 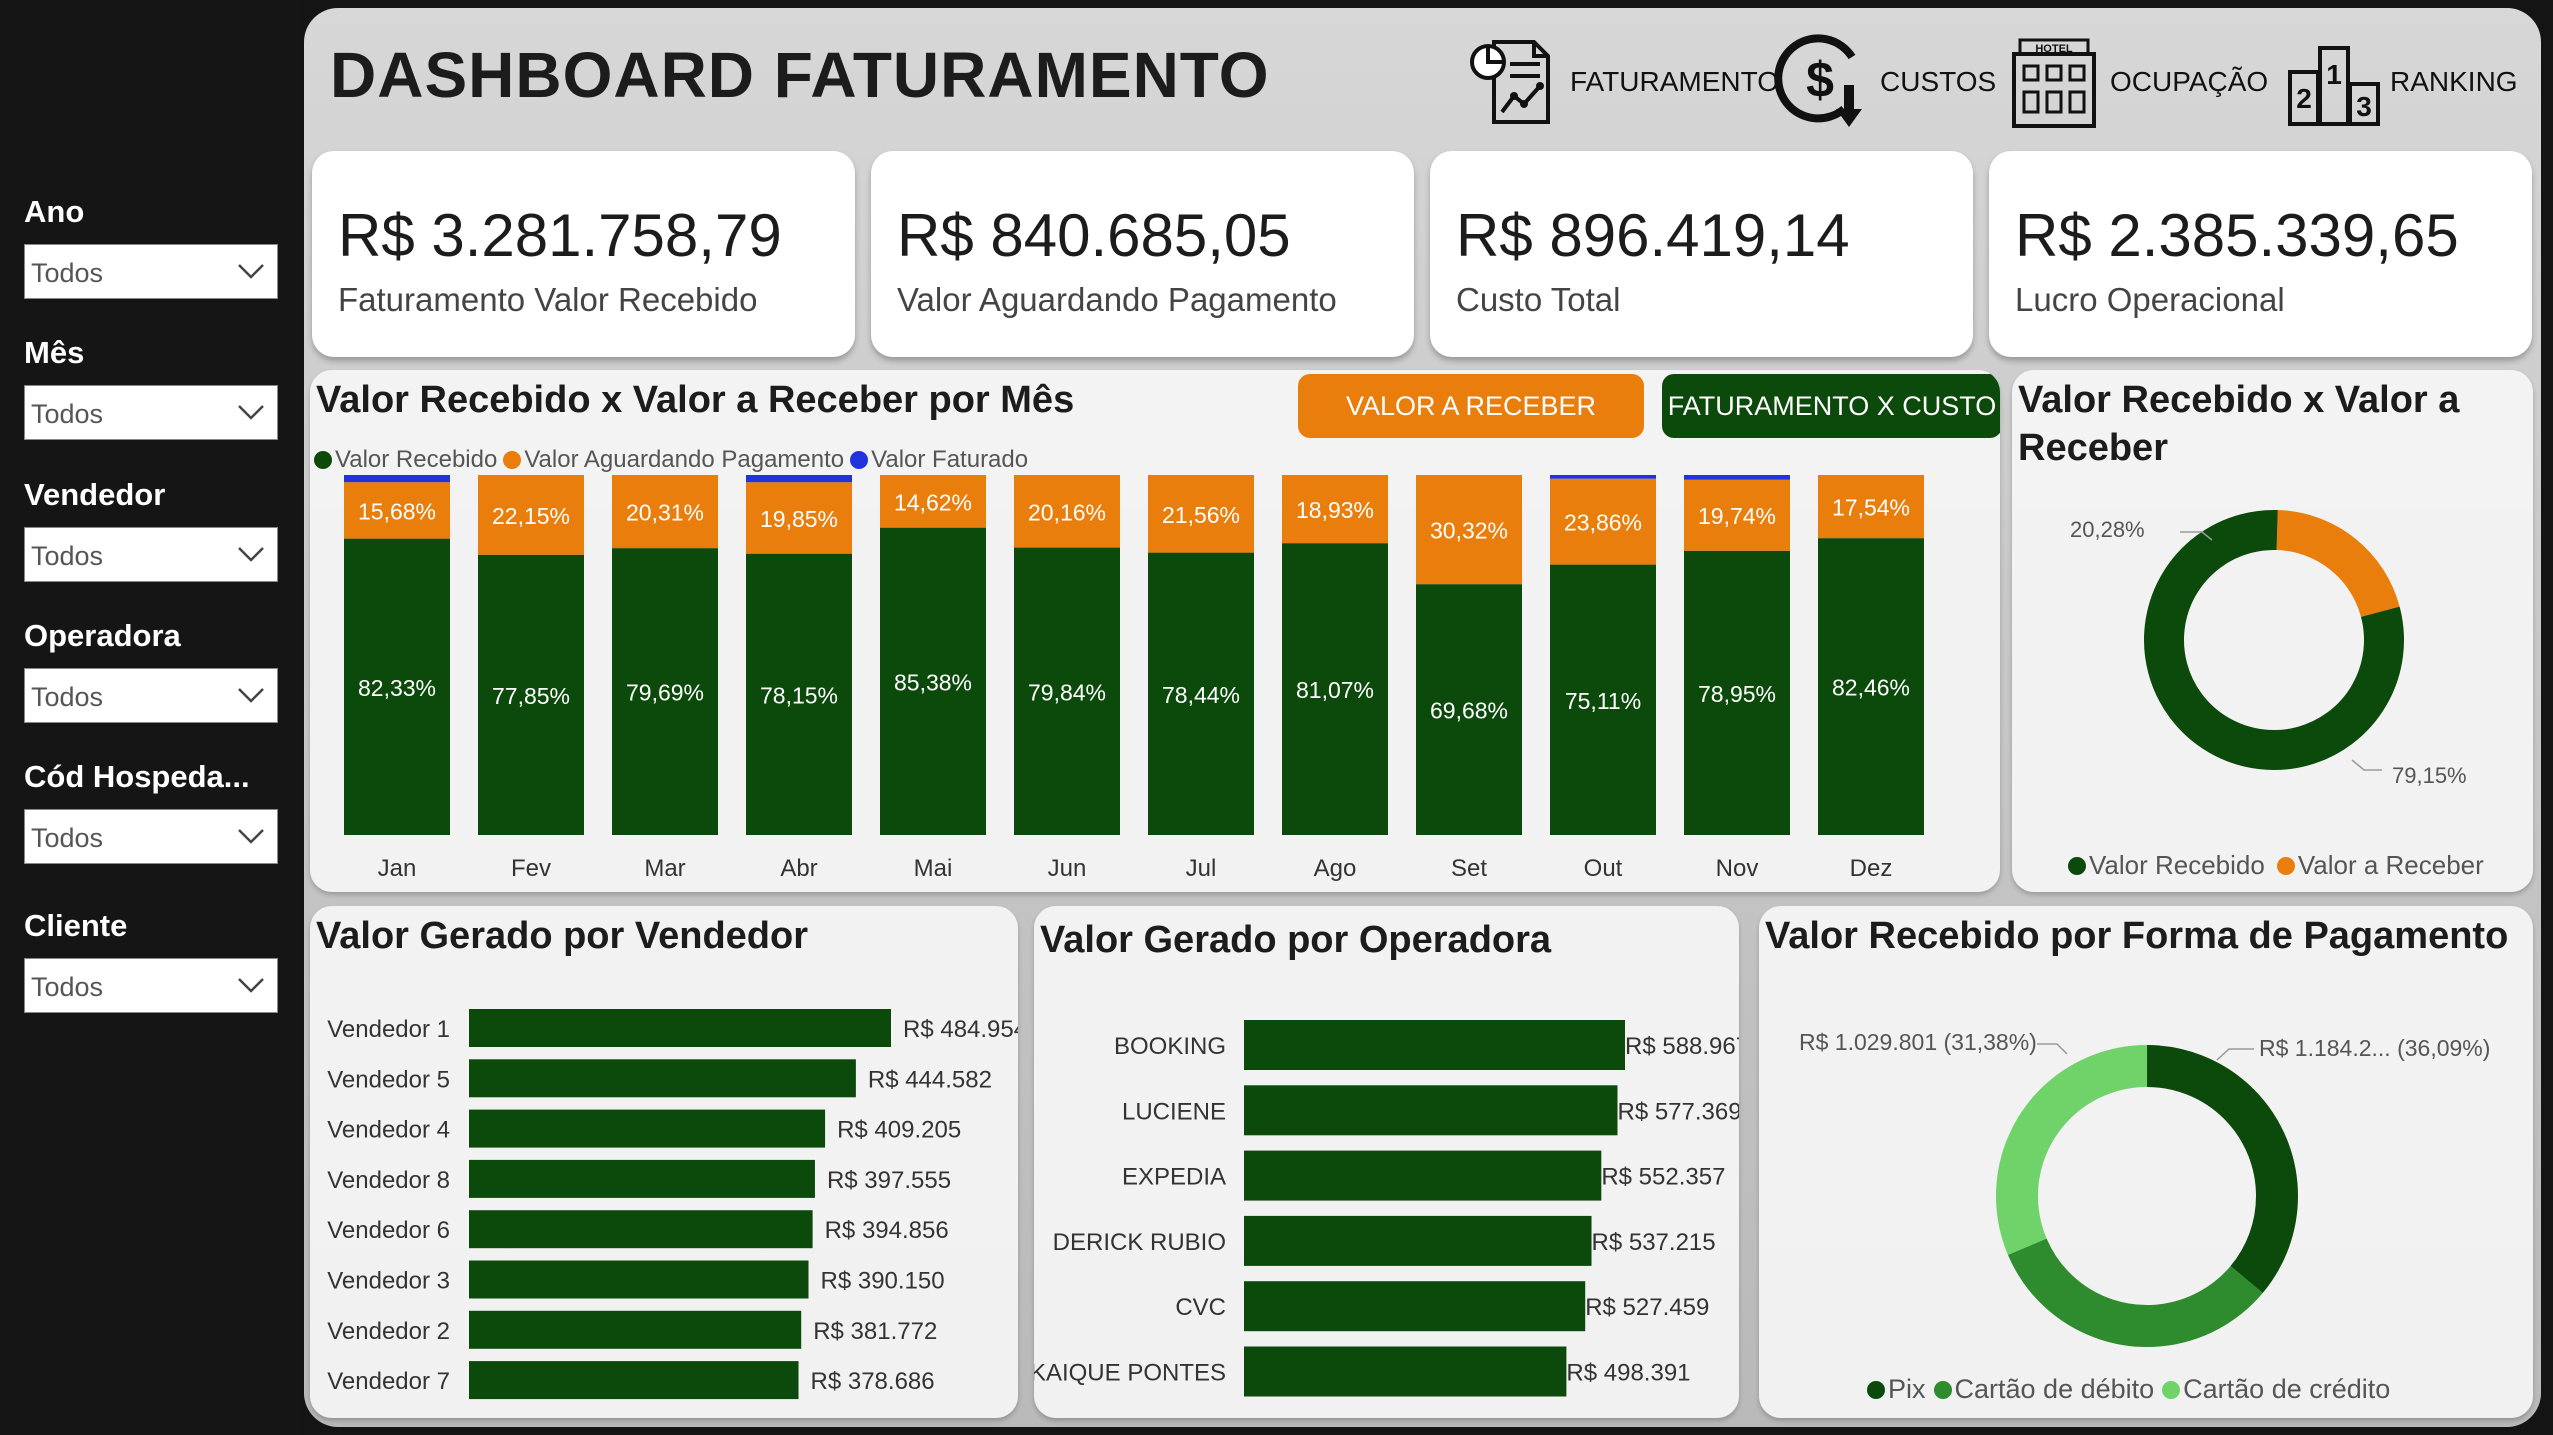 I want to click on bar-jan-faturado, so click(x=397, y=479).